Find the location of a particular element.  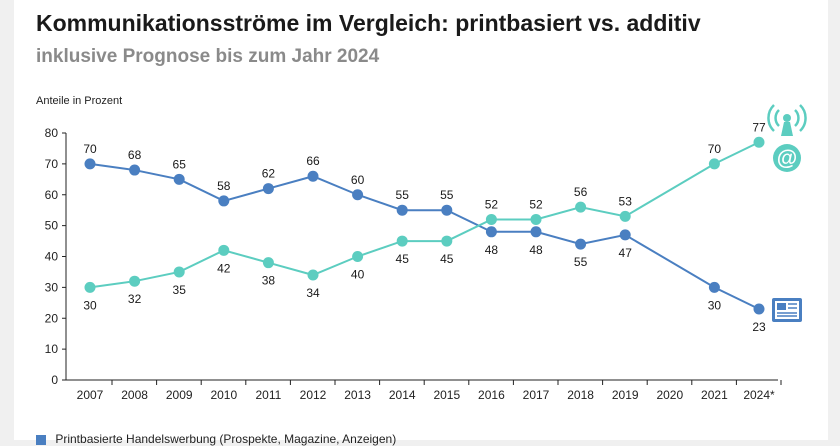

y-tick-label: 0 is located at coordinates (54, 380).